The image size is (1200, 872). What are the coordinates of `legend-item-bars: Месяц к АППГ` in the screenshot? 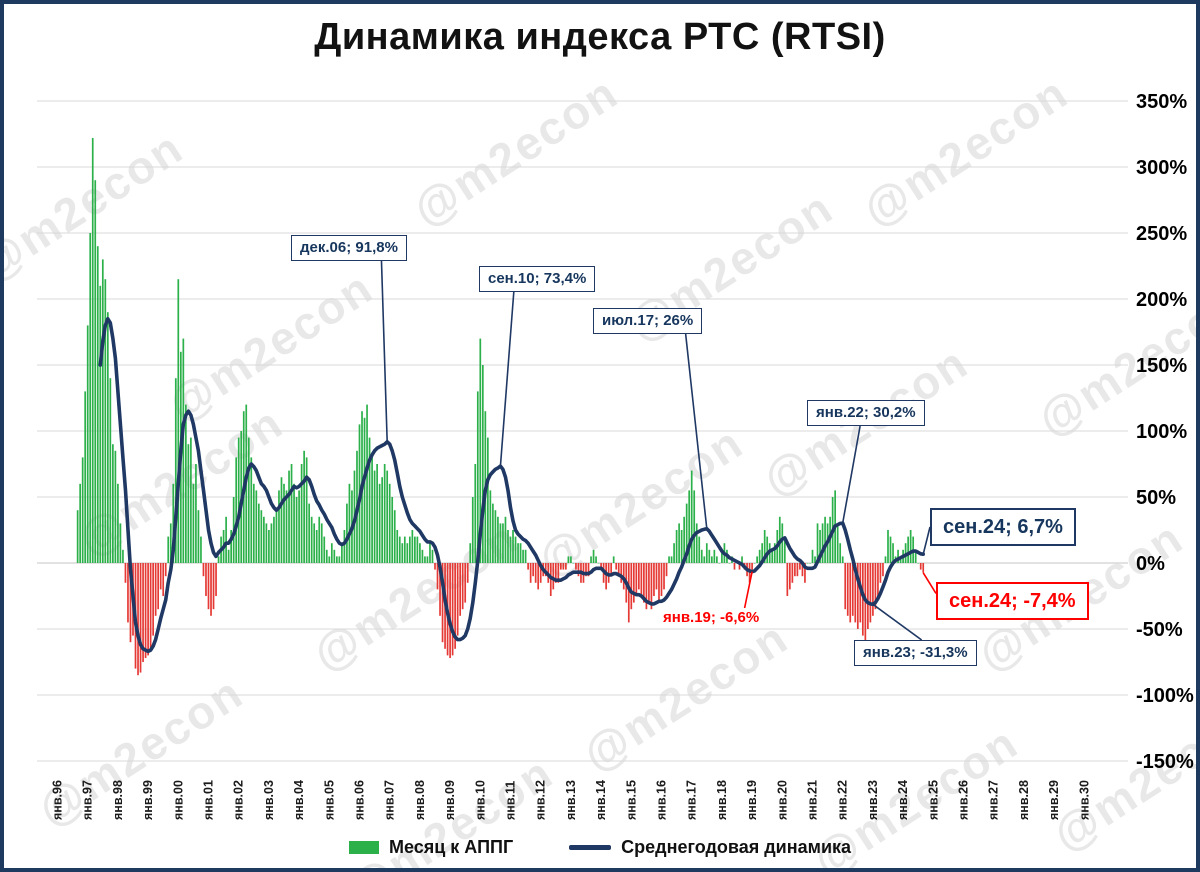 It's located at (431, 847).